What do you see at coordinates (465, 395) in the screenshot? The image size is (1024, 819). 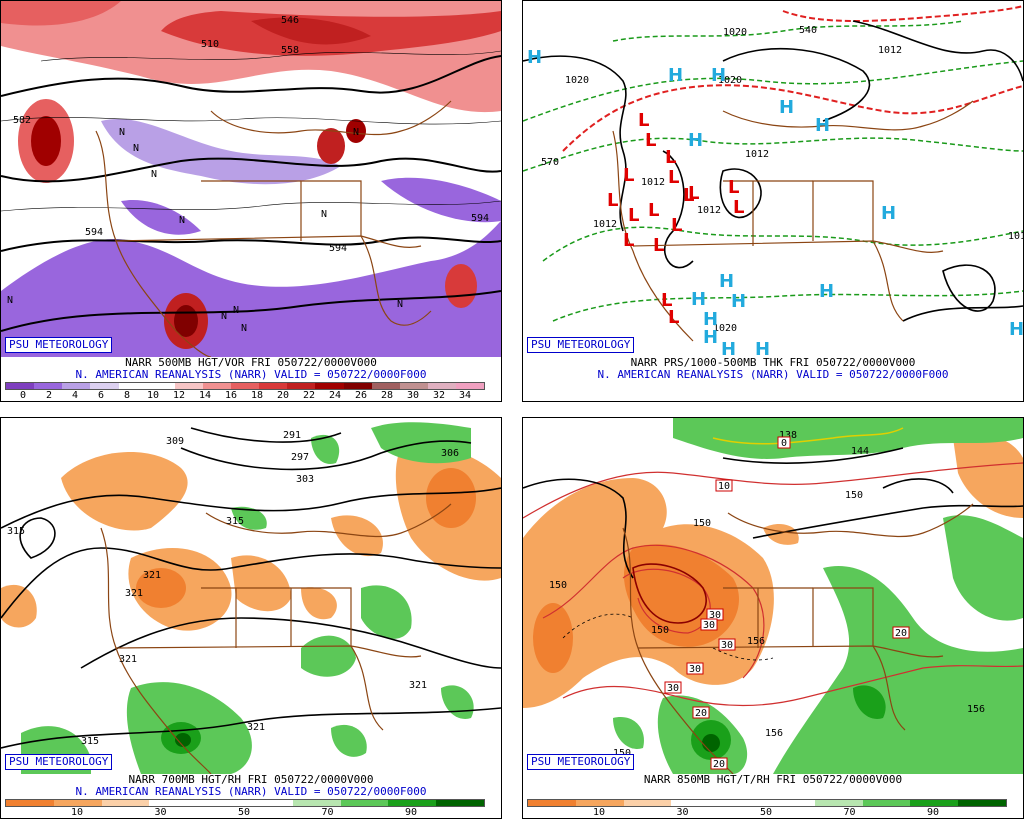 I see `color-scale-tick-label: 34` at bounding box center [465, 395].